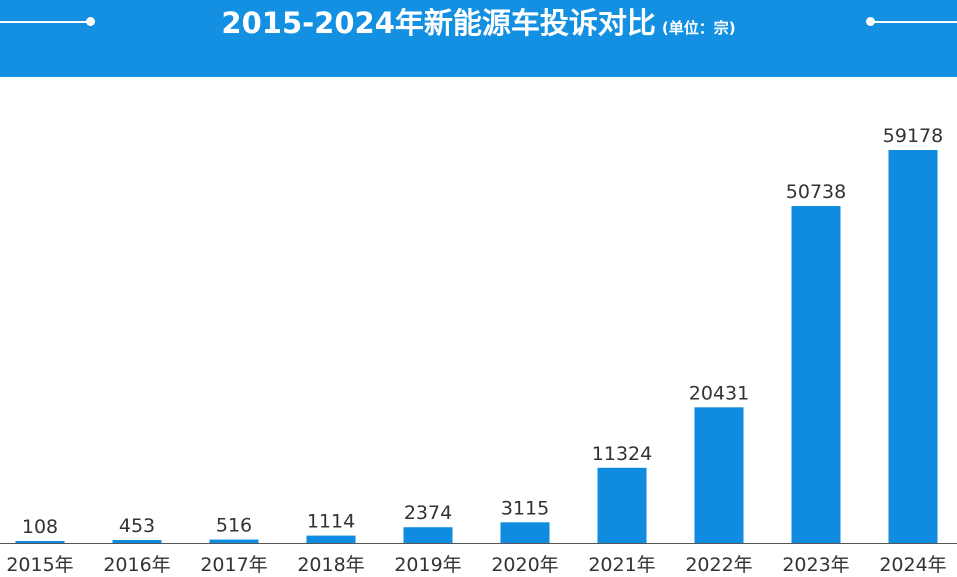  I want to click on bar-2015年, so click(40, 542).